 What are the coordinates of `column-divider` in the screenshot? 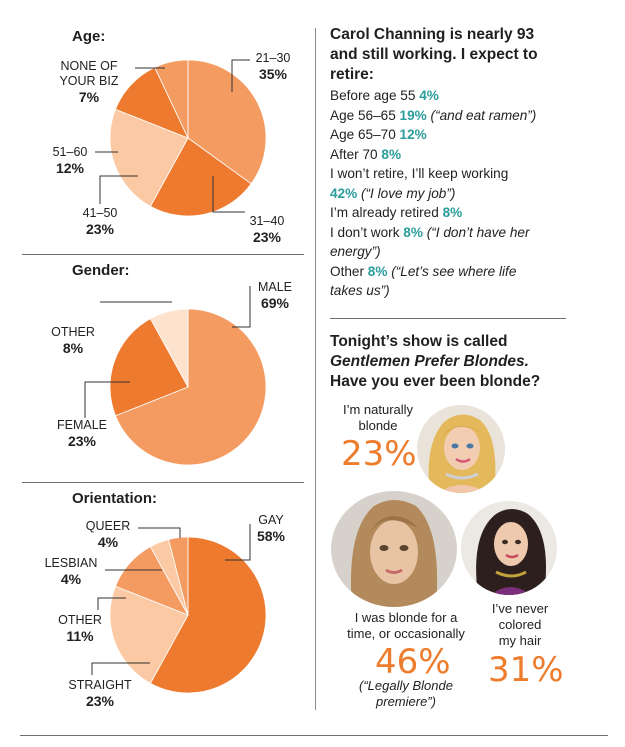 It's located at (315, 369).